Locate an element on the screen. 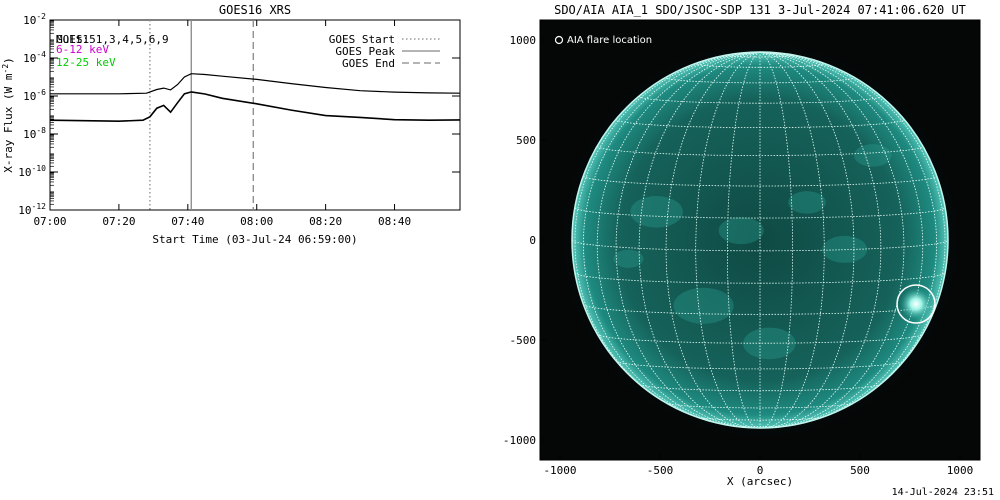  aia-x-tick-label: 0 is located at coordinates (760, 470).